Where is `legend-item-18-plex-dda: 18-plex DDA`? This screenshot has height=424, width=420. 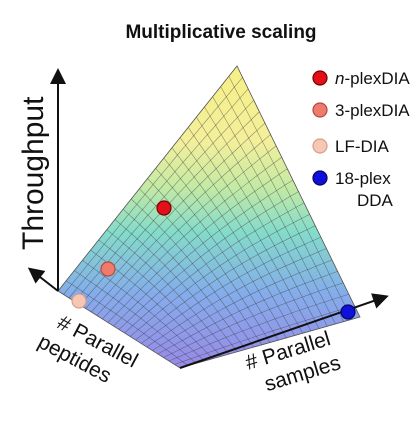
legend-item-18-plex-dda: 18-plex DDA is located at coordinates (353, 189).